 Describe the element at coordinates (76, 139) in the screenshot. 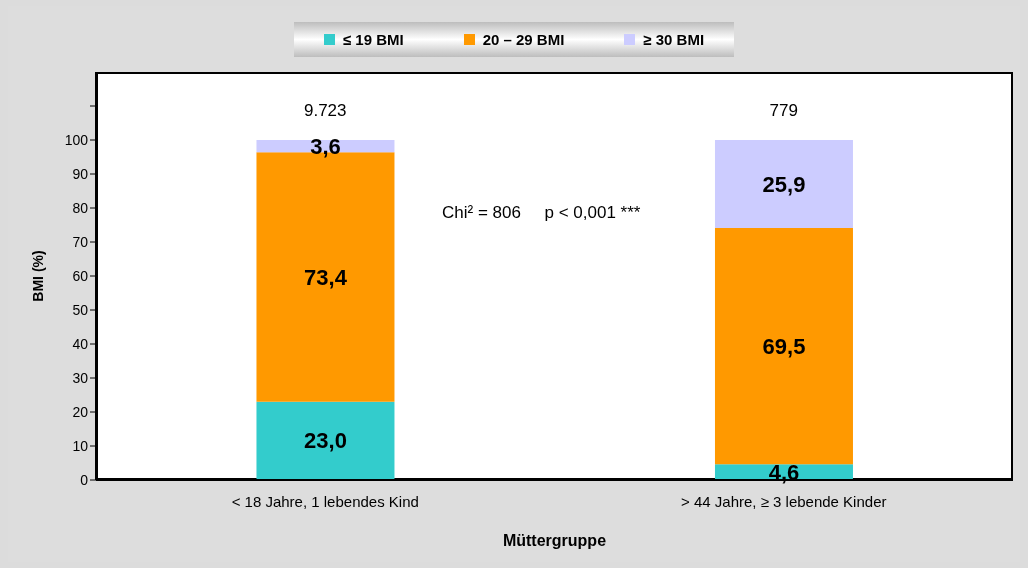

I see `y-tick-label: 100` at that location.